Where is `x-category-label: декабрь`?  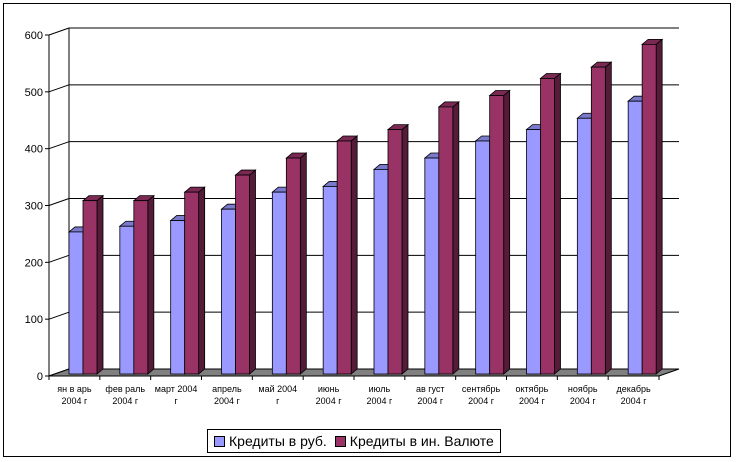 x-category-label: декабрь is located at coordinates (633, 389).